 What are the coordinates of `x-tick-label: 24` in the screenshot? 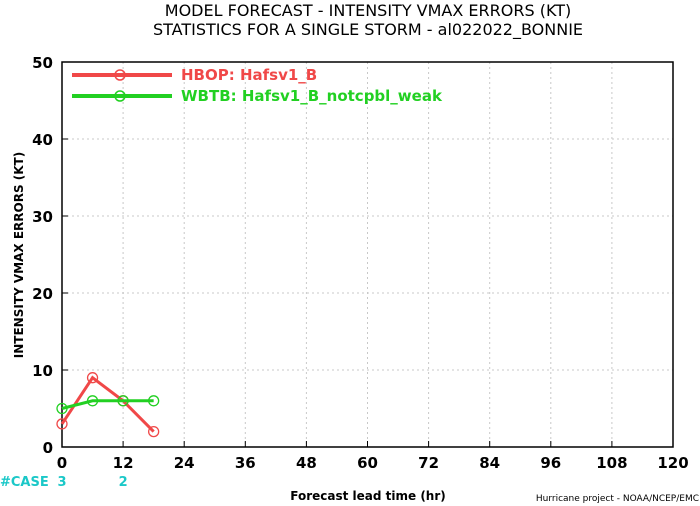 It's located at (184, 463).